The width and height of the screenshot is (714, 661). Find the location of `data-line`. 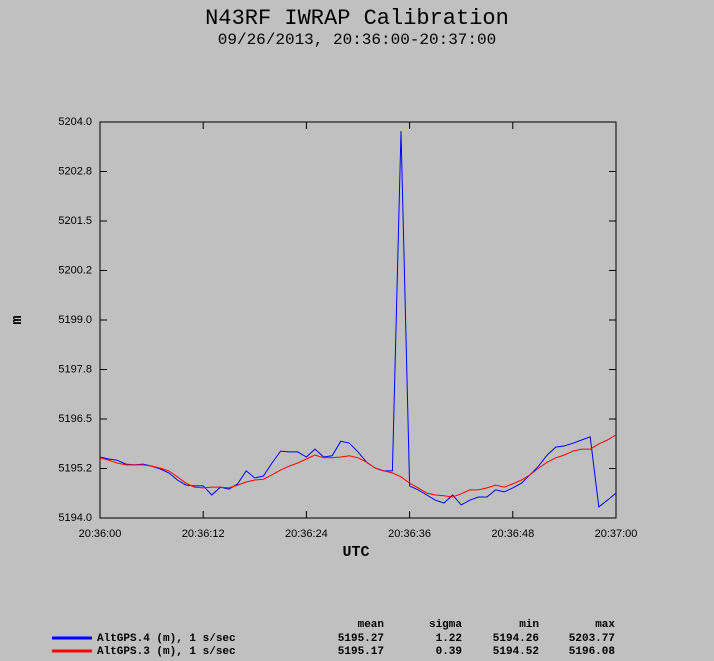

data-line is located at coordinates (358, 466).